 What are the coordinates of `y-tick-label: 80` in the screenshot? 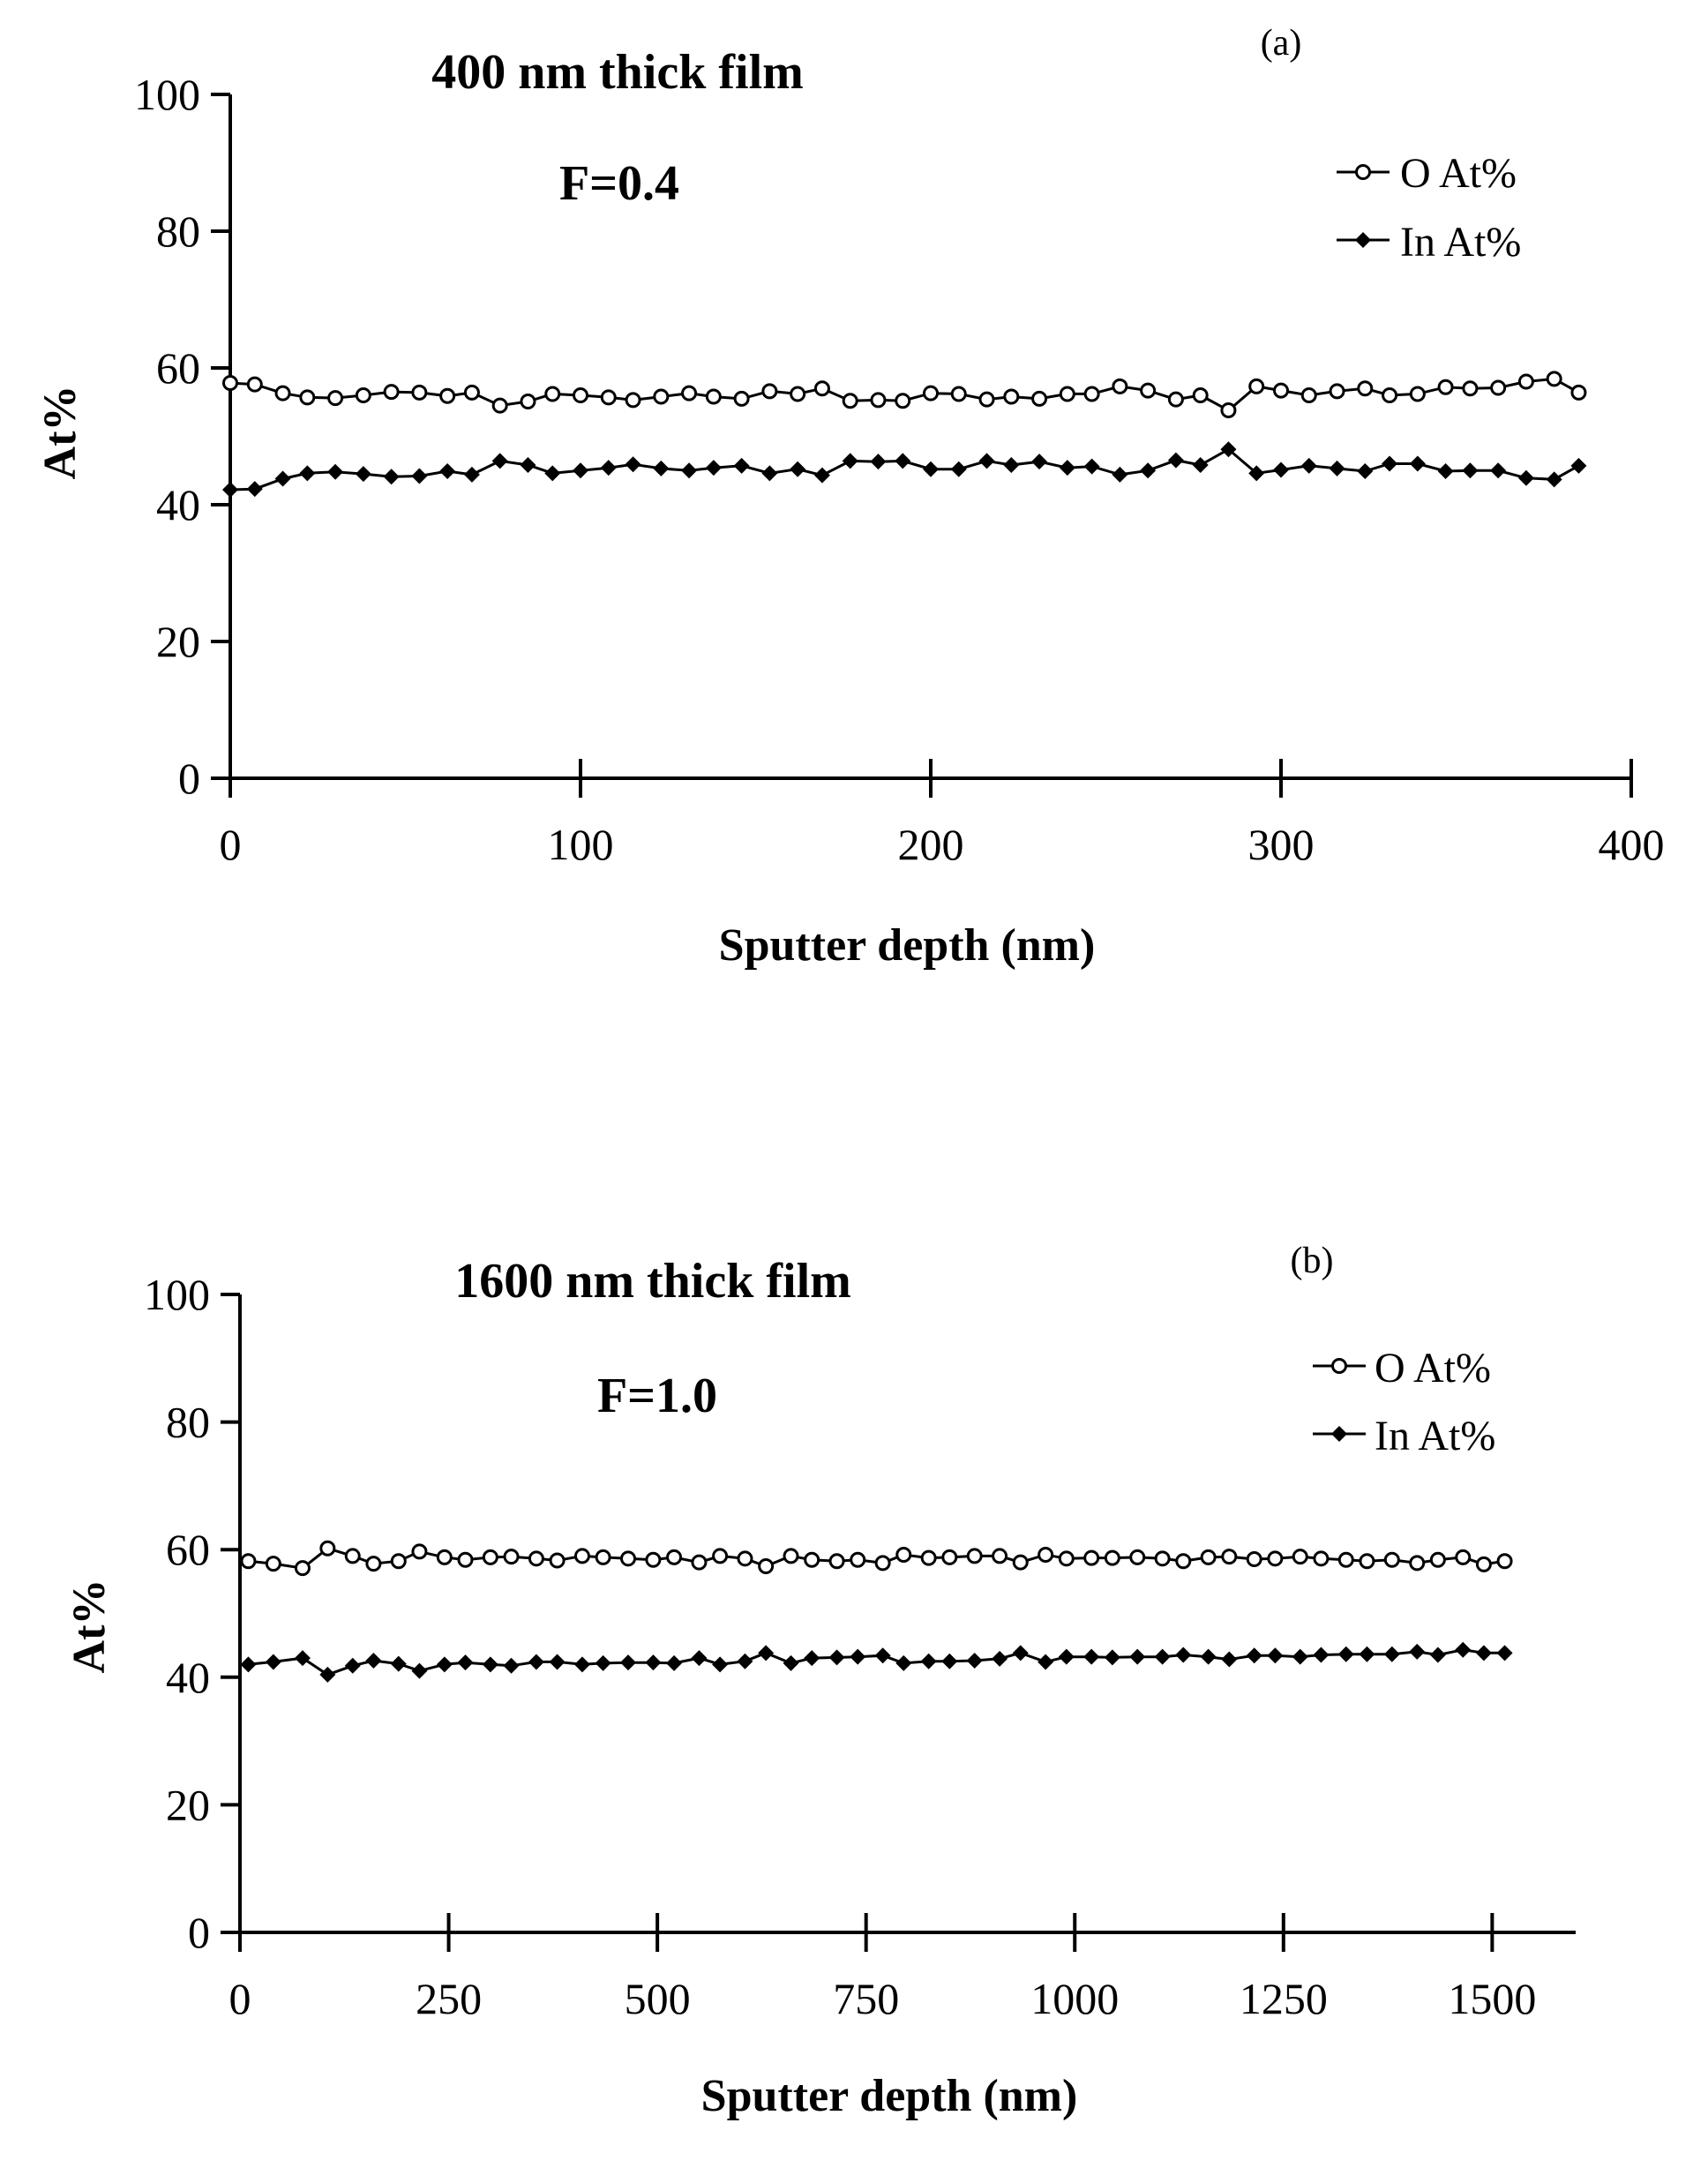 It's located at (178, 231).